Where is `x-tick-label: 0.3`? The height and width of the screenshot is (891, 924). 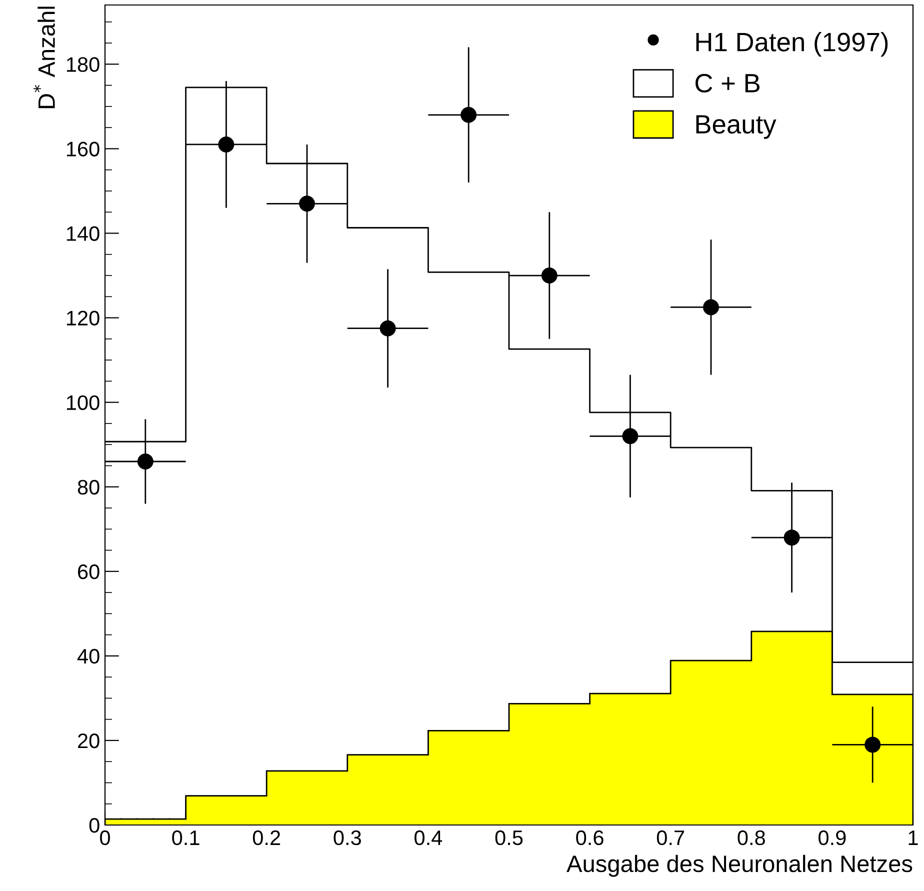
x-tick-label: 0.3 is located at coordinates (347, 838).